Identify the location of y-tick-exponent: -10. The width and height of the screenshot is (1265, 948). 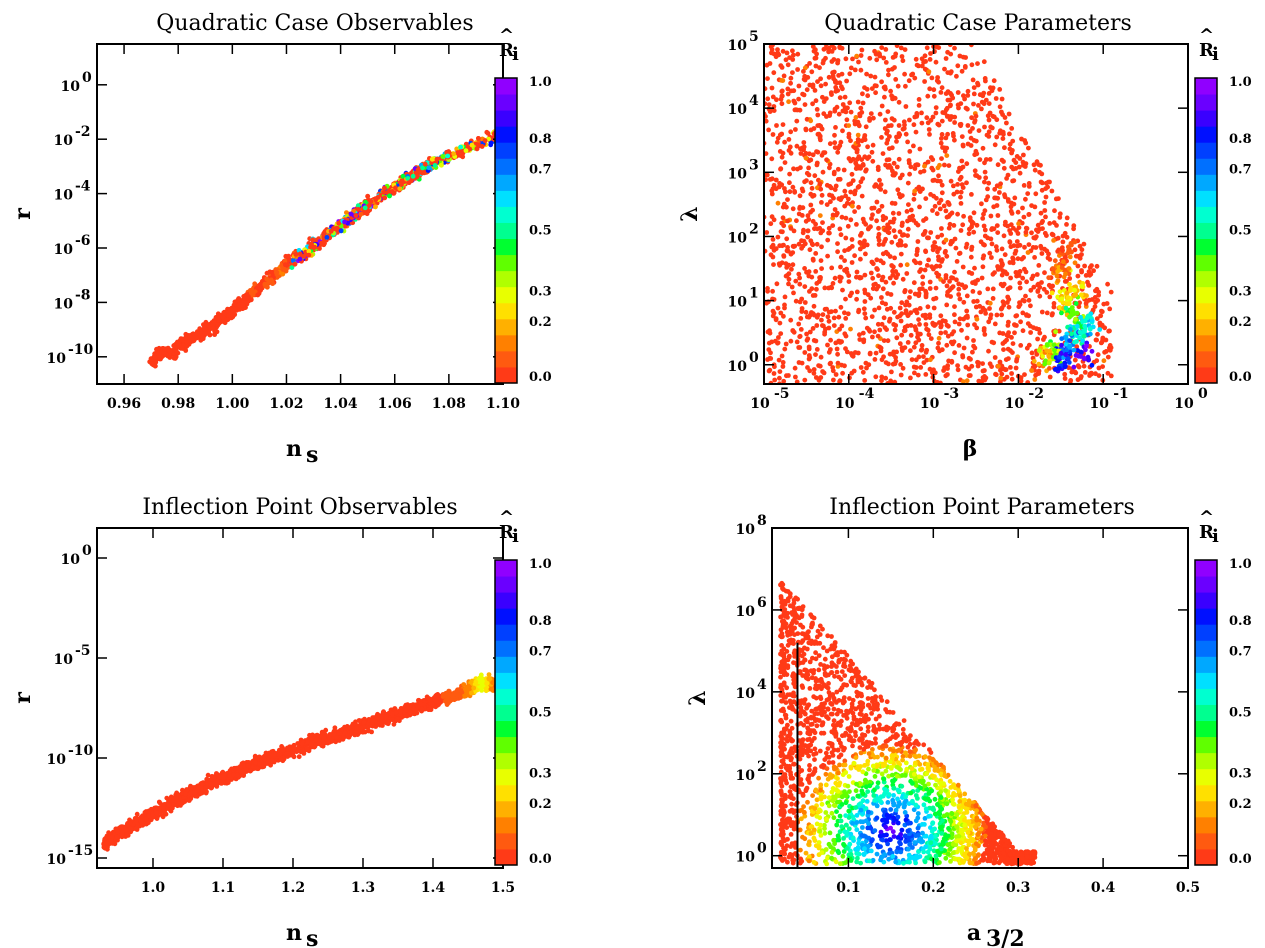
(81, 350).